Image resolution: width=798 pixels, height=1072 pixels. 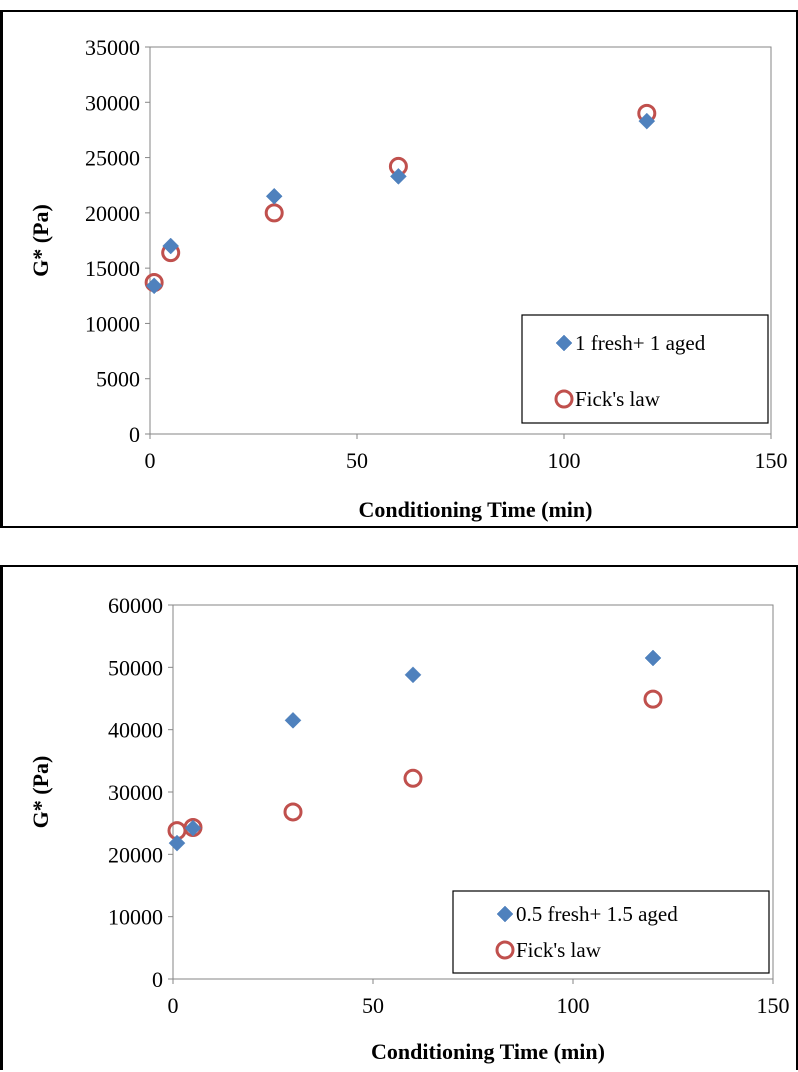 What do you see at coordinates (135, 667) in the screenshot?
I see `y-tick-label: 50000` at bounding box center [135, 667].